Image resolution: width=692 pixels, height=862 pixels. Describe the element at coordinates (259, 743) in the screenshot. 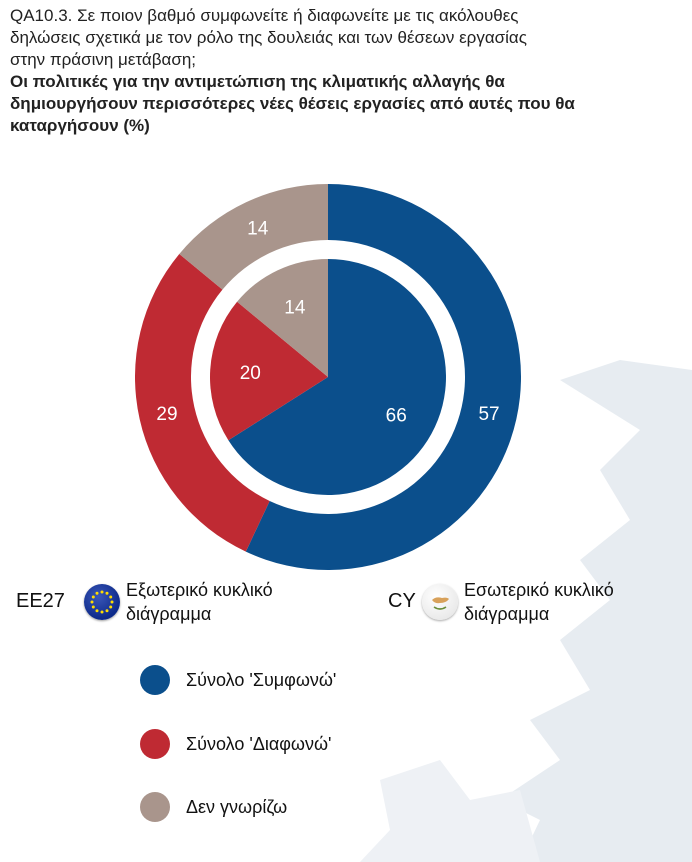

I see `legend-label: Σύνολο 'Διαφωνώ'` at that location.